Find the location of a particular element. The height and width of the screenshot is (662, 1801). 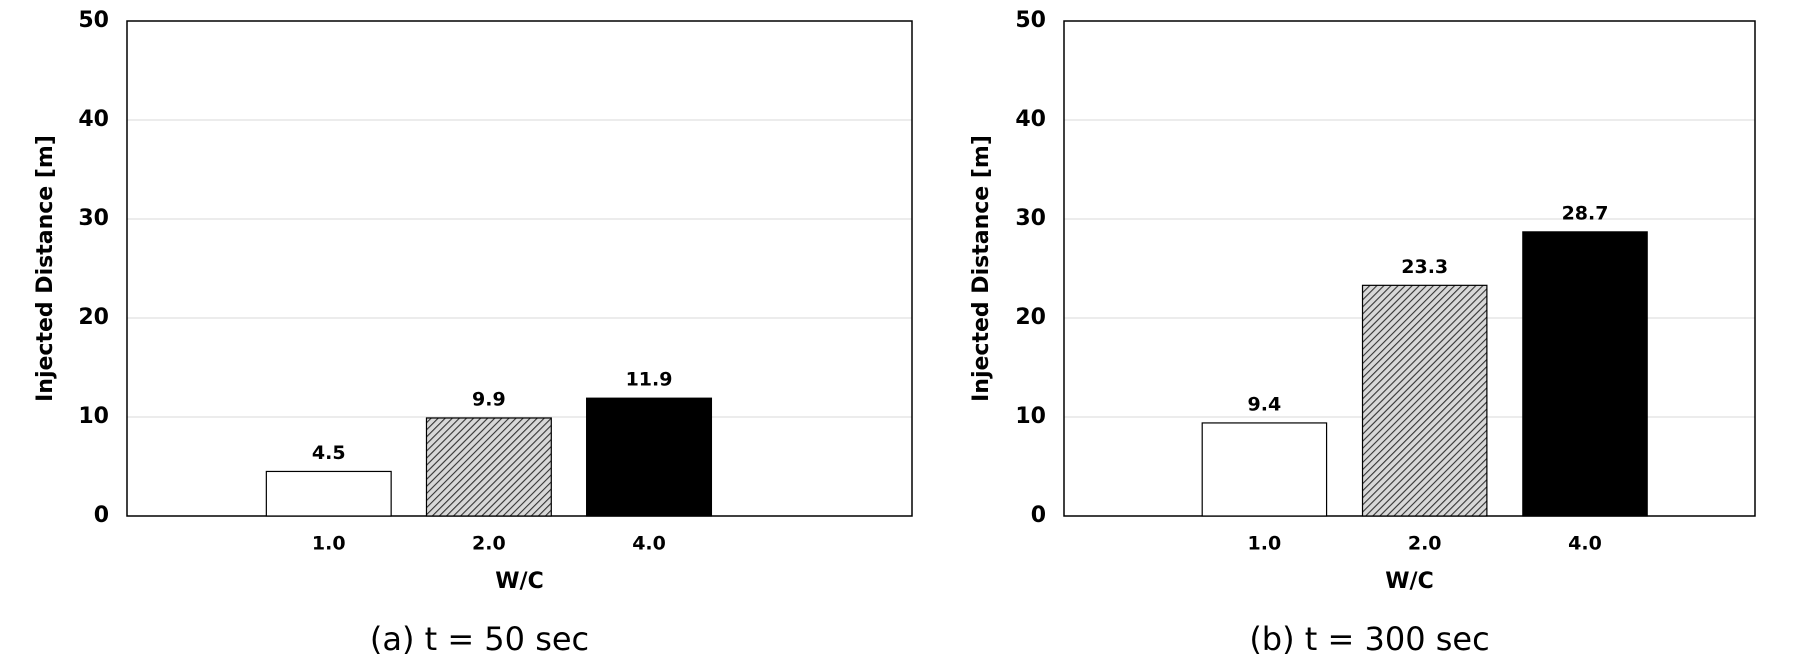

caption: (a) t = 50 sec is located at coordinates (479, 639).